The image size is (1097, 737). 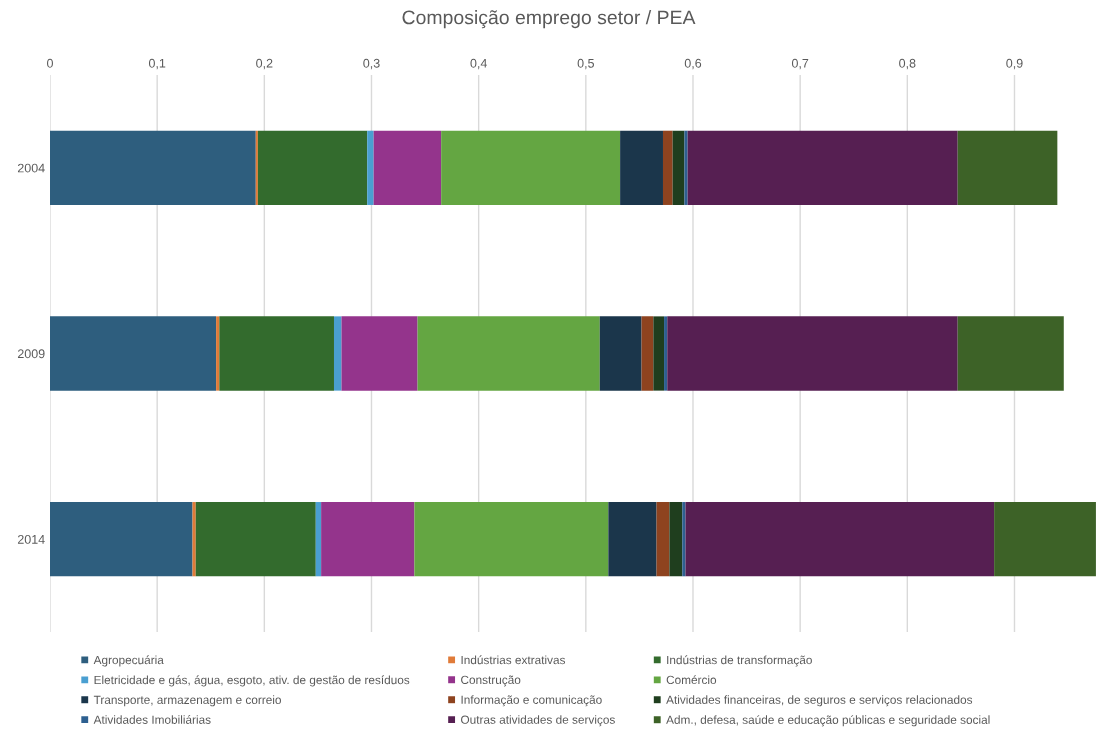 I want to click on legend-label: Transporte, armazenagem e correio, so click(x=187, y=701).